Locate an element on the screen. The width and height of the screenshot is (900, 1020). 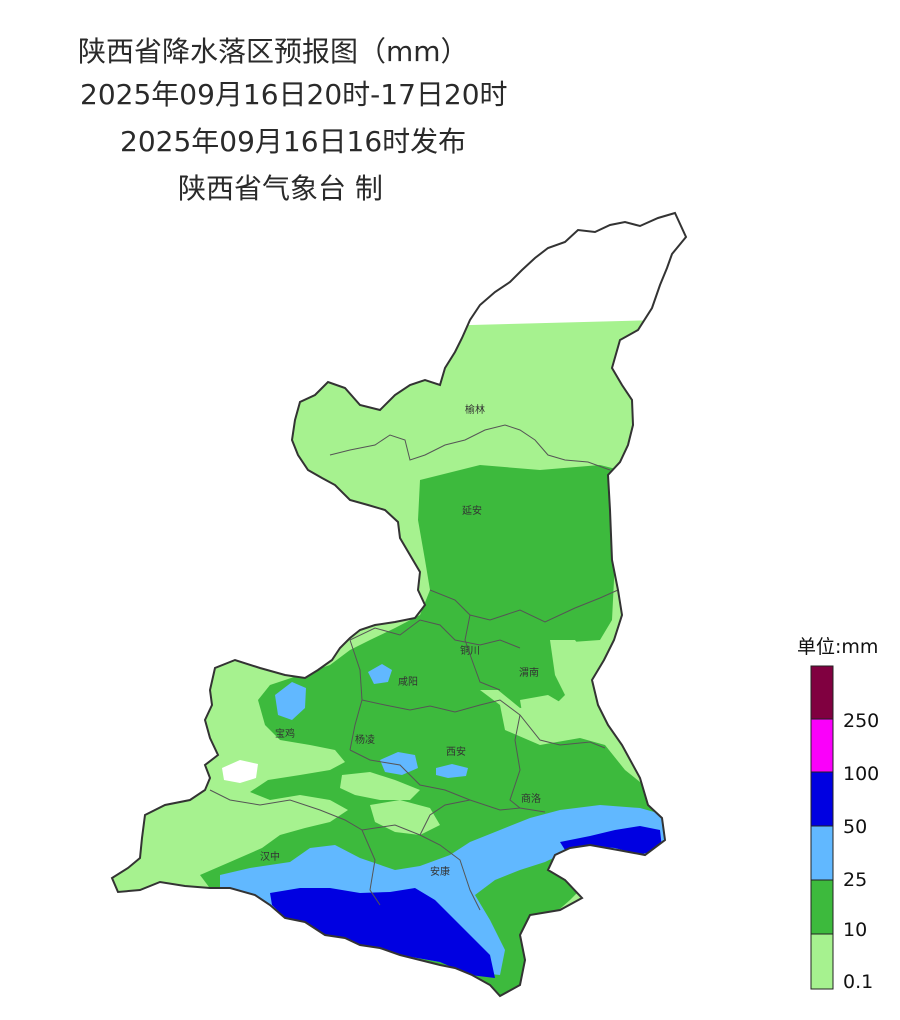
city-label-hanzhong: 汉中 is located at coordinates (270, 856).